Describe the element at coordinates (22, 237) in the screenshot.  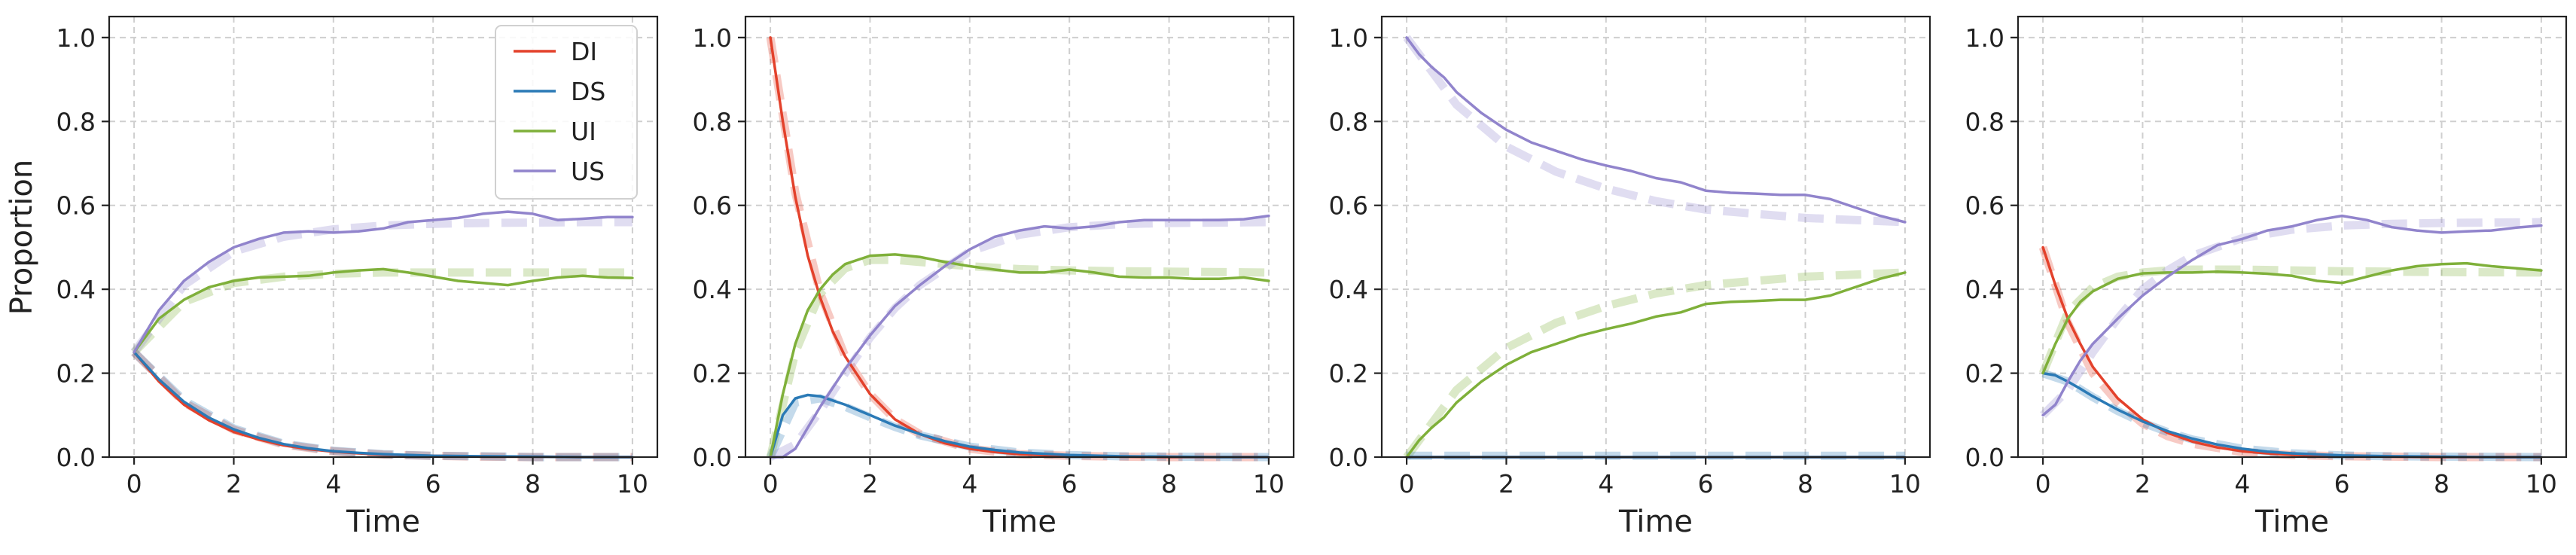
I see `y-axis-label: Proportion` at that location.